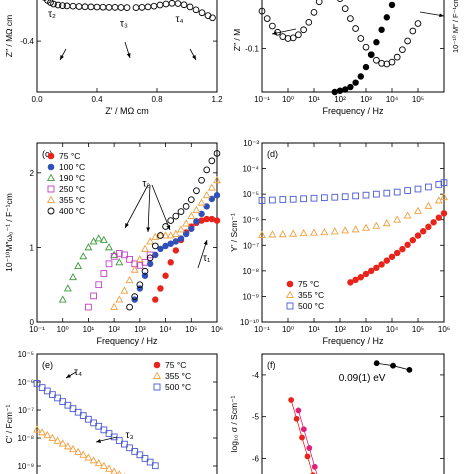 The width and height of the screenshot is (474, 474). I want to click on y-axis-label: log₁₀ σ / Scm⁻¹, so click(234, 423).